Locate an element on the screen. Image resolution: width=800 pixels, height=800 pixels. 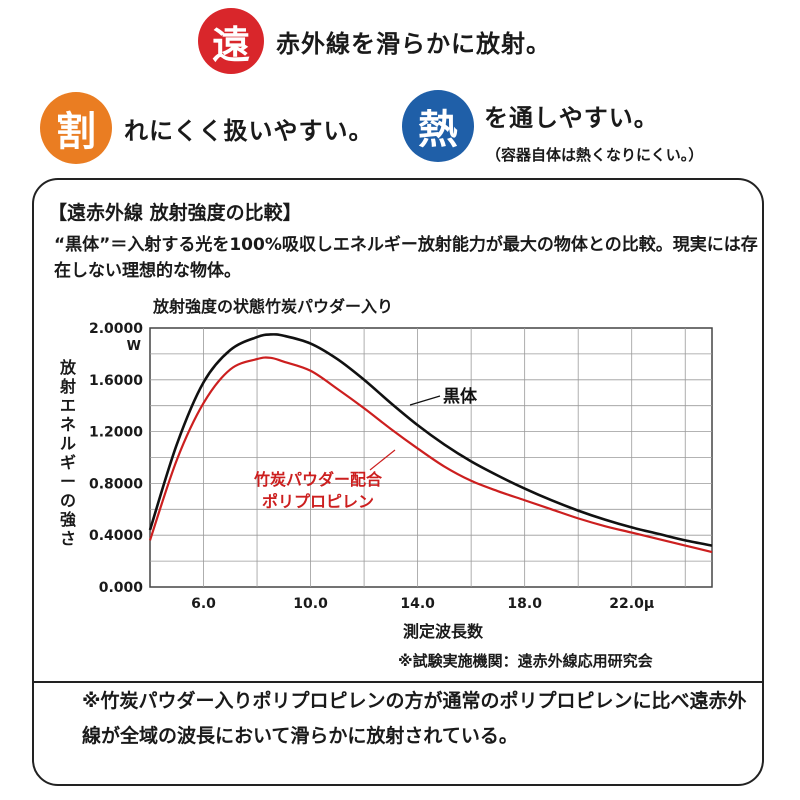
feature-far-infrared: 遠 赤外線を滑らかに放射。 is located at coordinates (374, 41).